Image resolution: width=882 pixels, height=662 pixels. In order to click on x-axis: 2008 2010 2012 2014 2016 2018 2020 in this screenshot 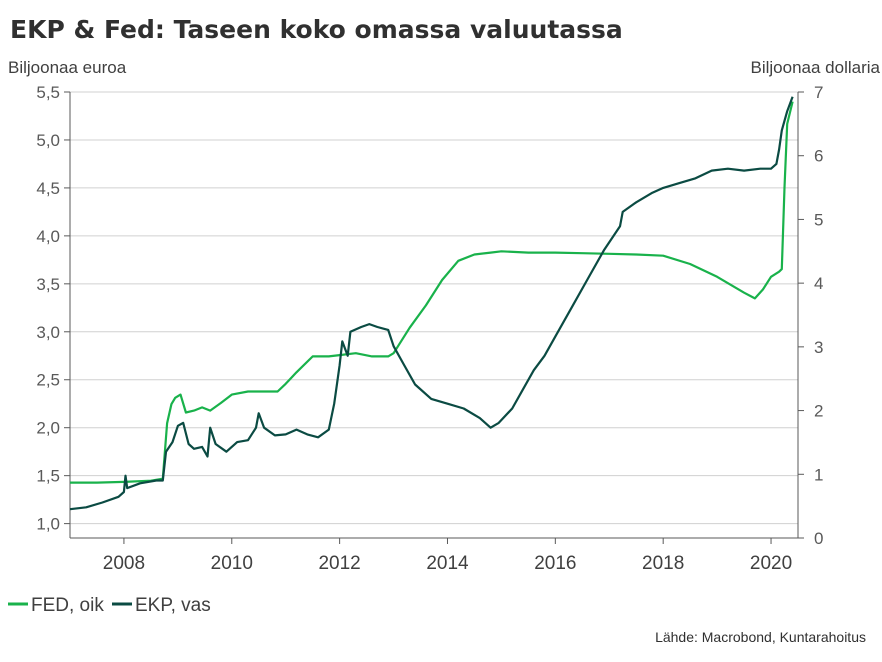, I will do `click(434, 555)`.